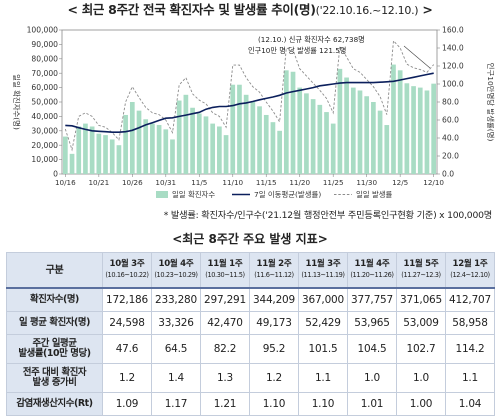 The width and height of the screenshot is (500, 416). Describe the element at coordinates (421, 270) in the screenshot. I see `header-week-7: 11월 5주 (11.27~12.3)` at that location.